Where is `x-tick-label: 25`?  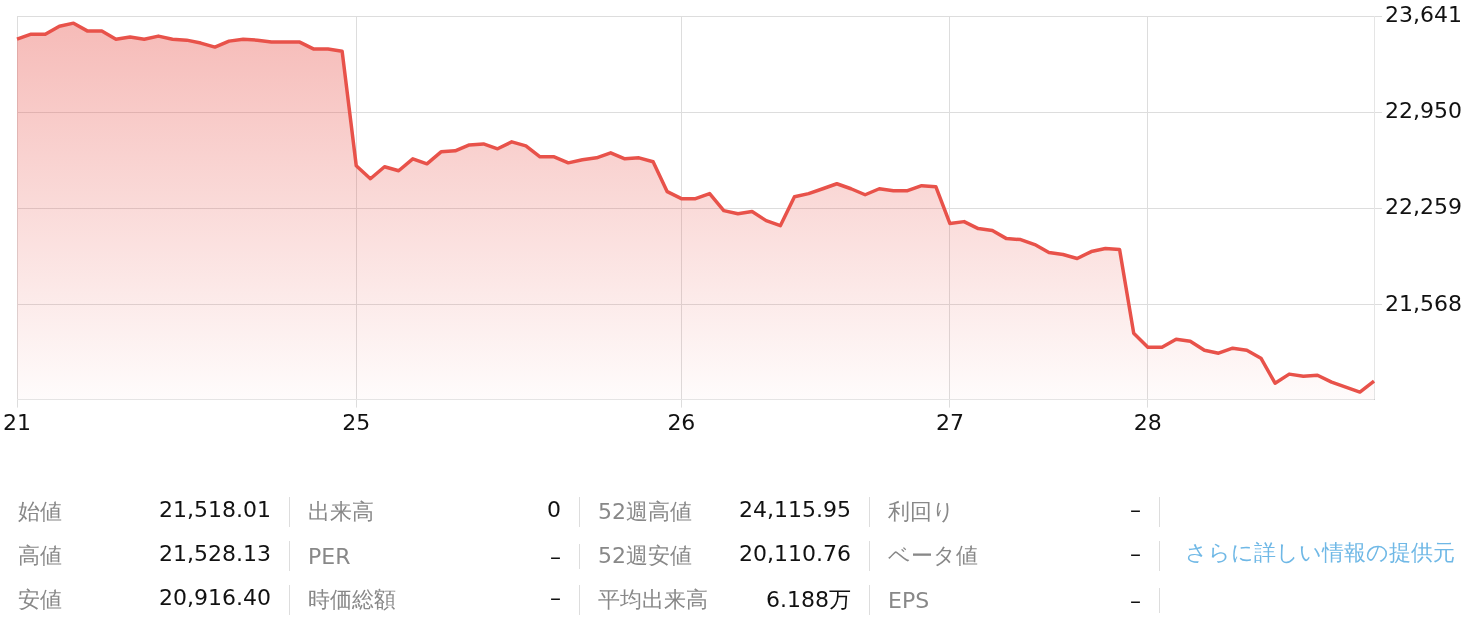 x-tick-label: 25 is located at coordinates (356, 422).